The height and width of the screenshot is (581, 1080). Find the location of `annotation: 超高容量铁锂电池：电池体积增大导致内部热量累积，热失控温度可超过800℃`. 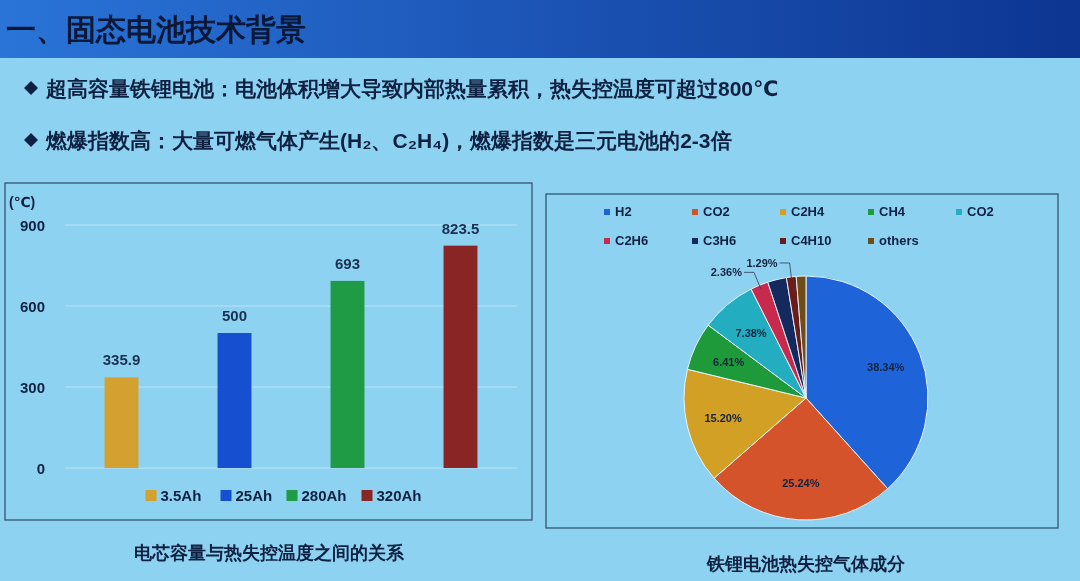

annotation: 超高容量铁锂电池：电池体积增大导致内部热量累积，热失控温度可超过800℃ is located at coordinates (412, 88).